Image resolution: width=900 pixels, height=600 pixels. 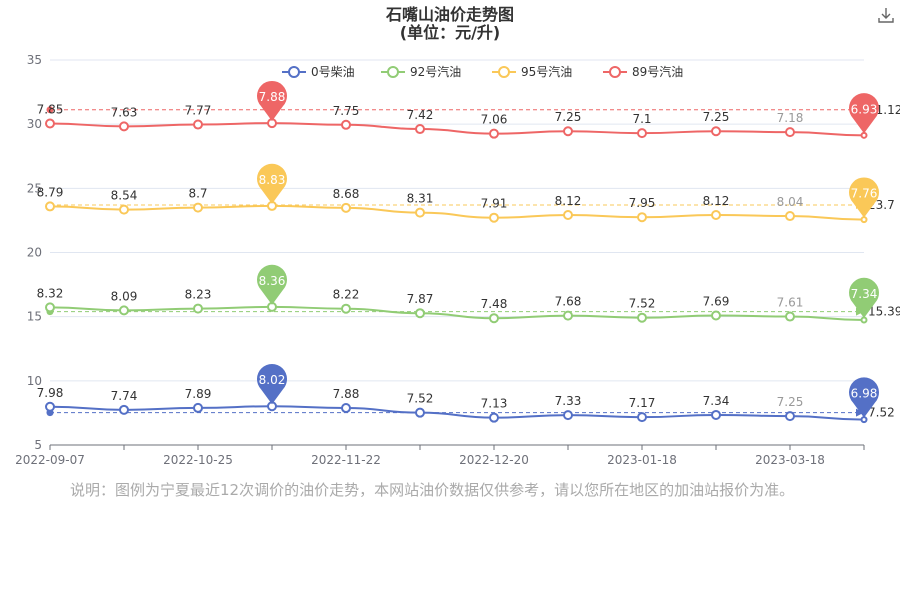 I want to click on y-tick-label: 20, so click(x=34, y=253).